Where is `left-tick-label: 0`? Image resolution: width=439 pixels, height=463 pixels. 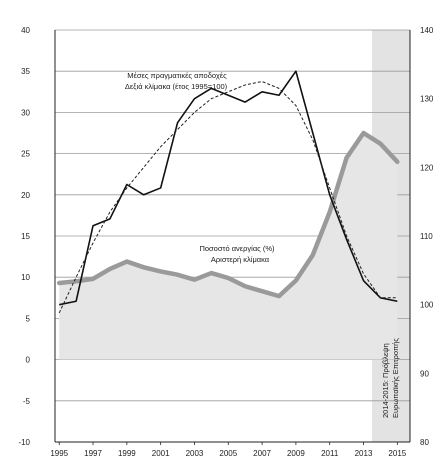
left-tick-label: 0 is located at coordinates (28, 360).